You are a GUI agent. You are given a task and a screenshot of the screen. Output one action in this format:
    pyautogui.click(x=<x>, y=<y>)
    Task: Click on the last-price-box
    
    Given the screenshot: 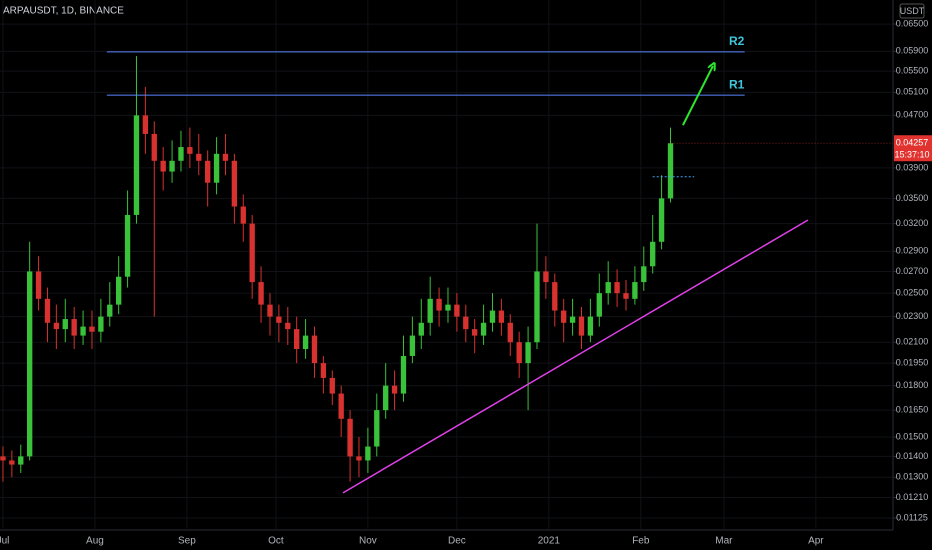 What is the action you would take?
    pyautogui.click(x=913, y=148)
    